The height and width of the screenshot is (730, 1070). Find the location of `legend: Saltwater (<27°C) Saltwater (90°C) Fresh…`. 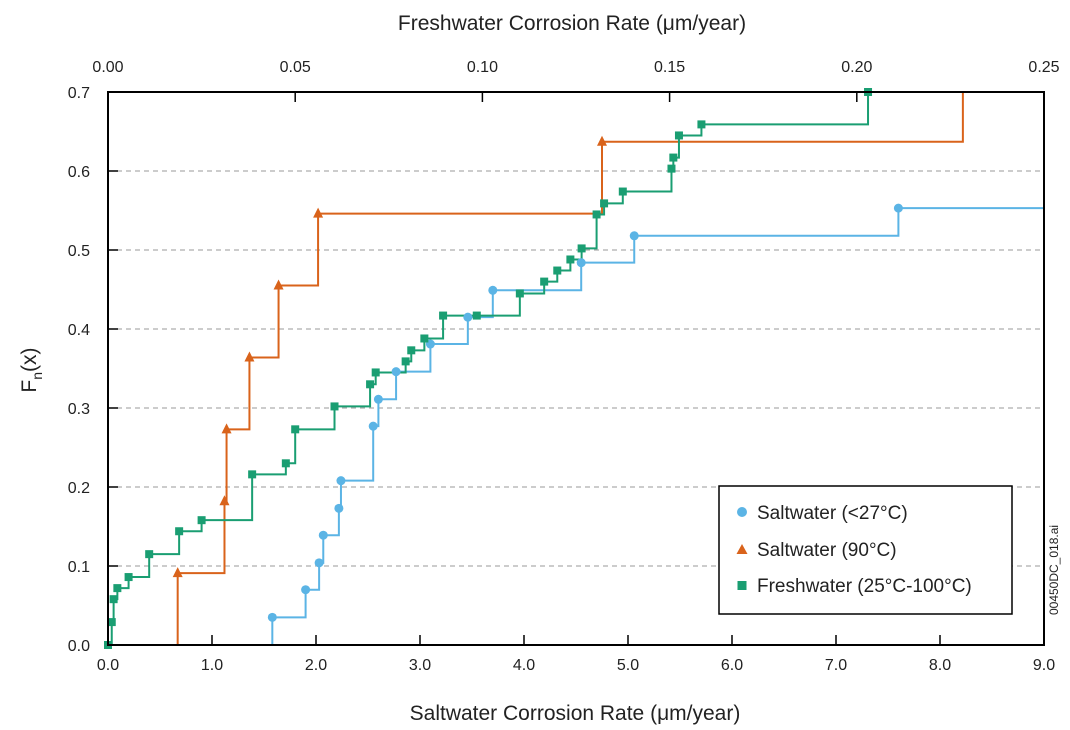

legend: Saltwater (<27°C) Saltwater (90°C) Fresh… is located at coordinates (865, 550).